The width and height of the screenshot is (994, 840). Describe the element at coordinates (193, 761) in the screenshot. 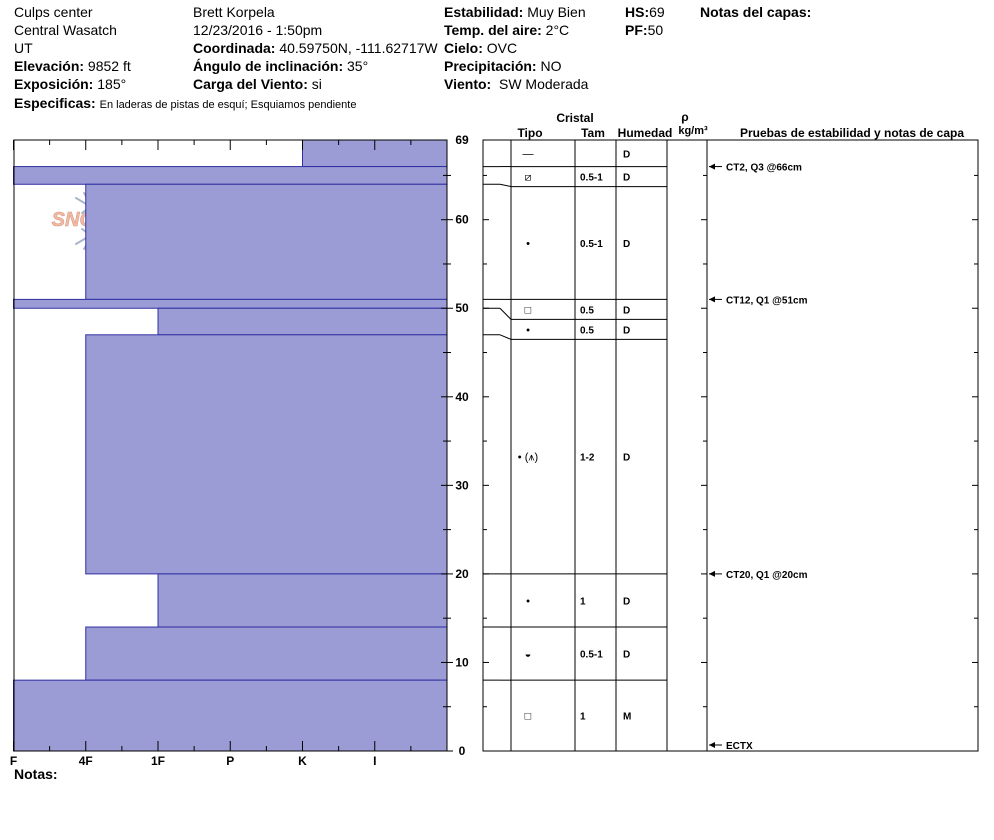

I see `hardness-axis-labels: I K P 1F 4F F` at that location.